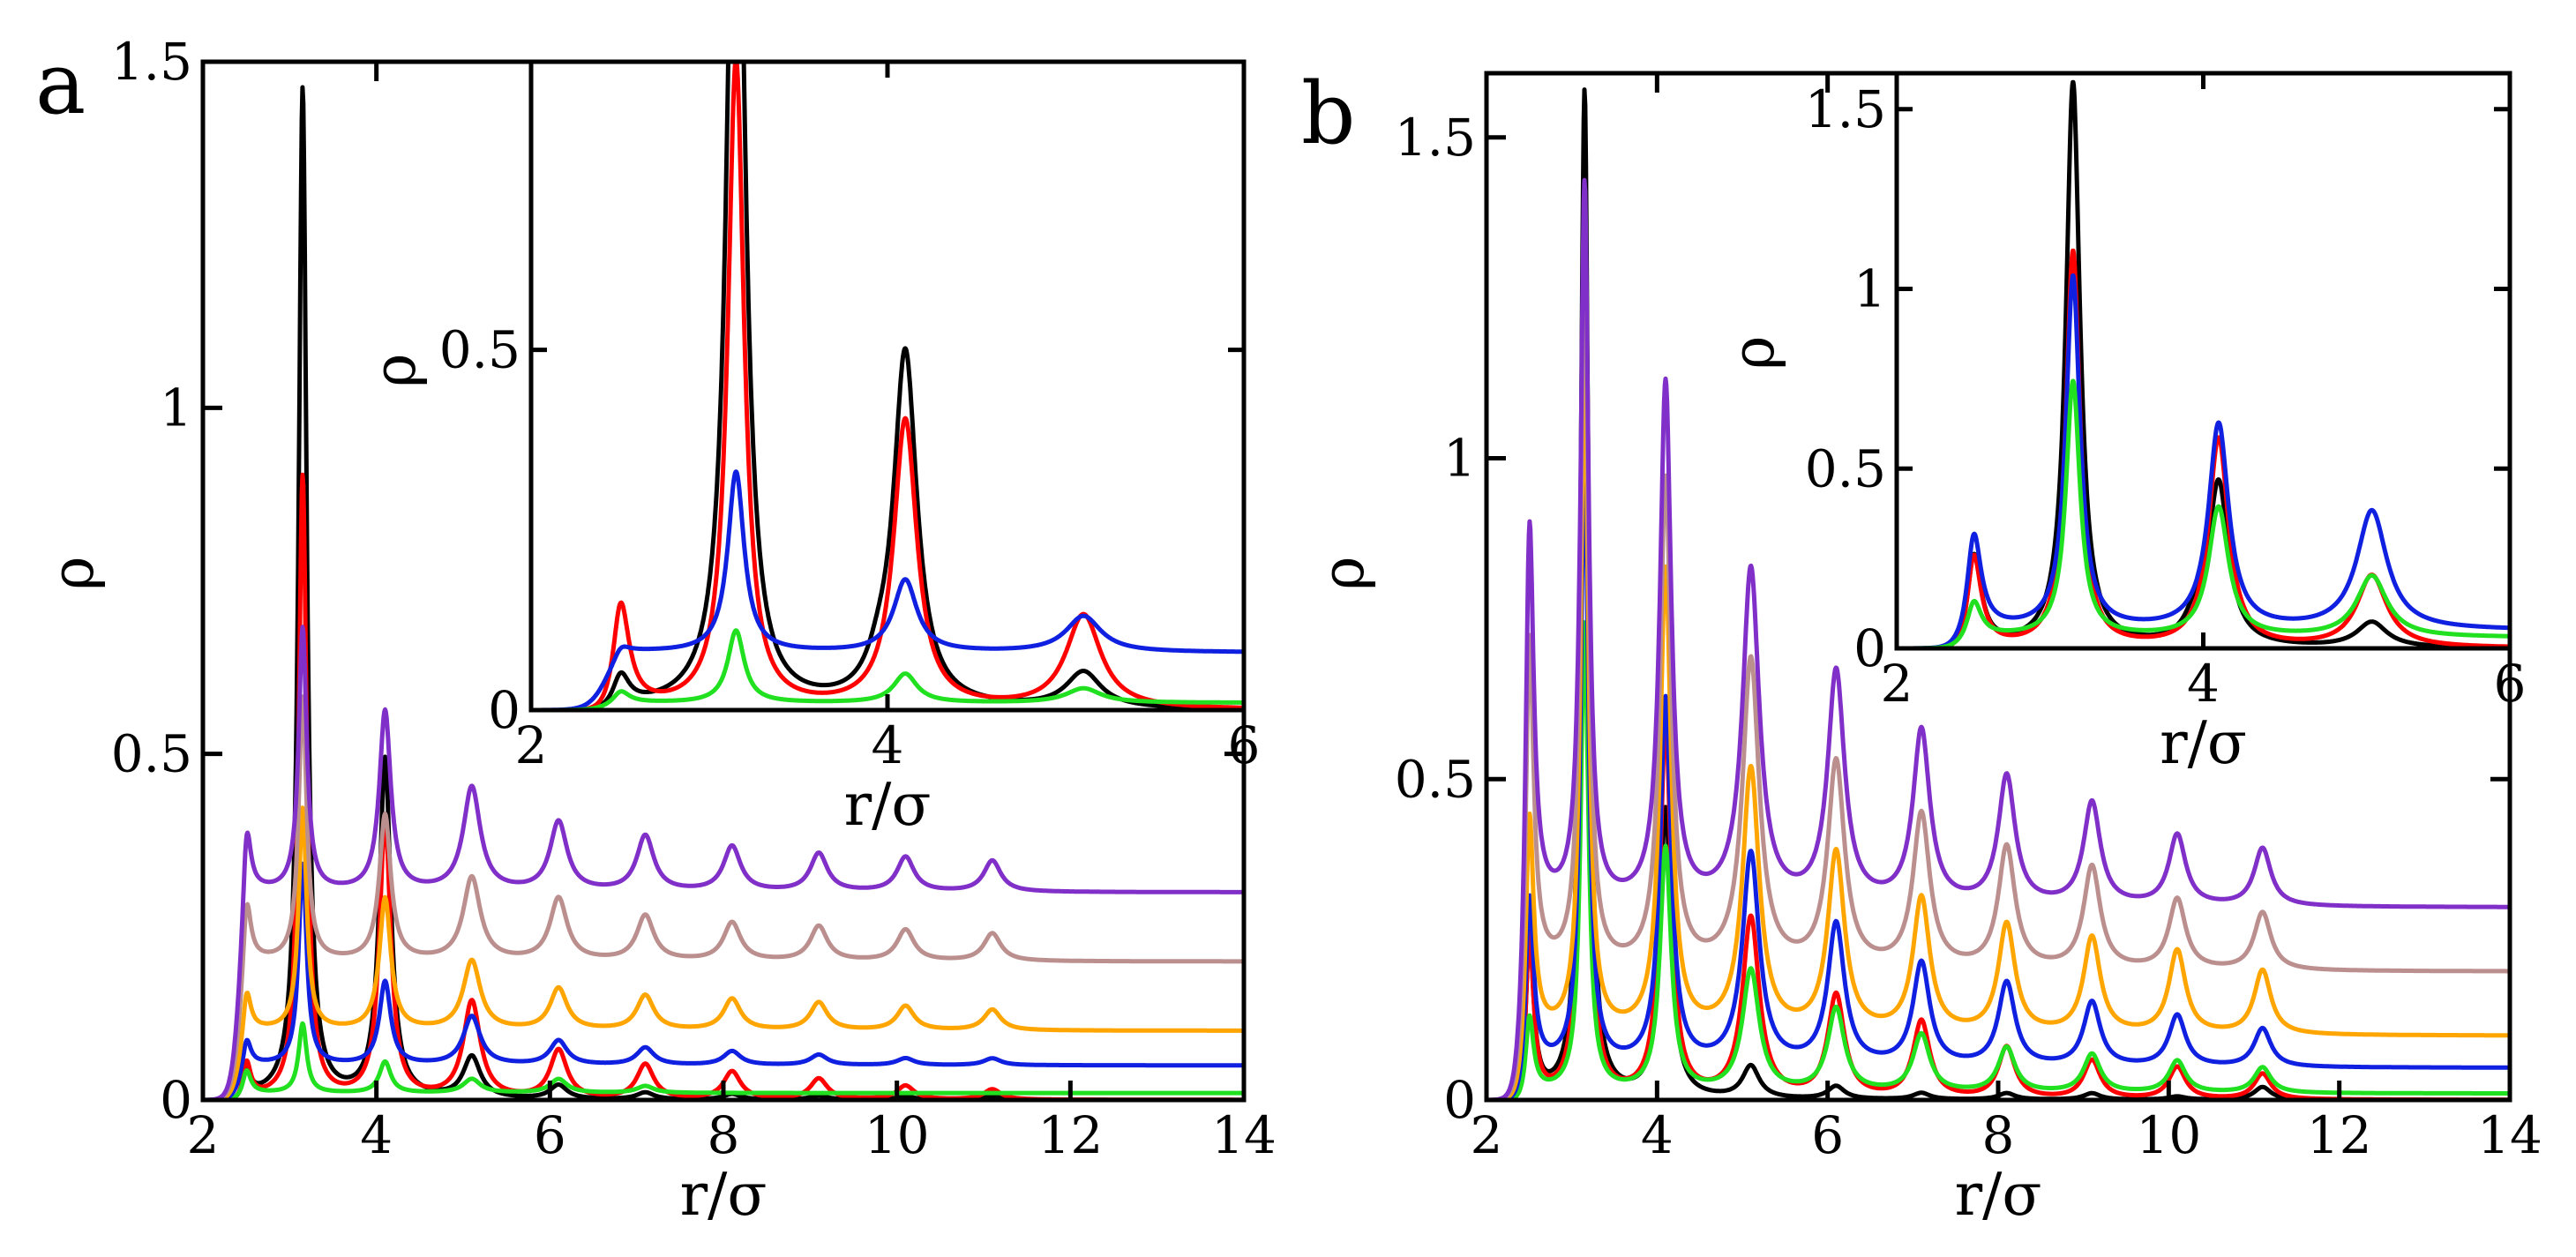 This screenshot has width=2576, height=1257. Describe the element at coordinates (1244, 745) in the screenshot. I see `panel-a-inset-xtick-label: 6` at that location.